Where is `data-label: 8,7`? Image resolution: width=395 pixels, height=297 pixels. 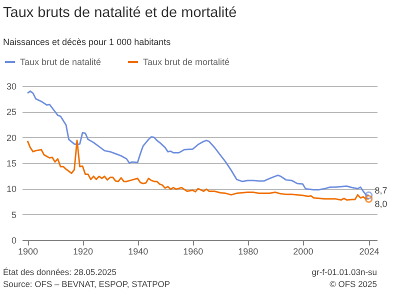 data-label: 8,7 is located at coordinates (381, 190).